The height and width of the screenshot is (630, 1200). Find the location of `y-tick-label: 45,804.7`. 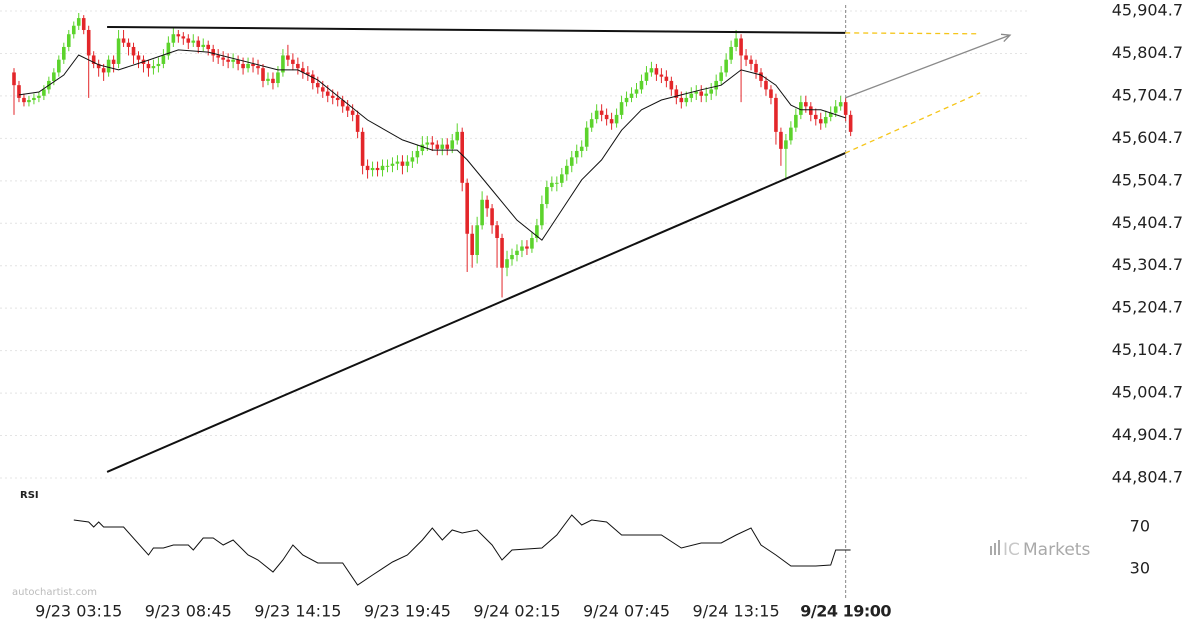

y-tick-label: 45,804.7 is located at coordinates (1147, 52).